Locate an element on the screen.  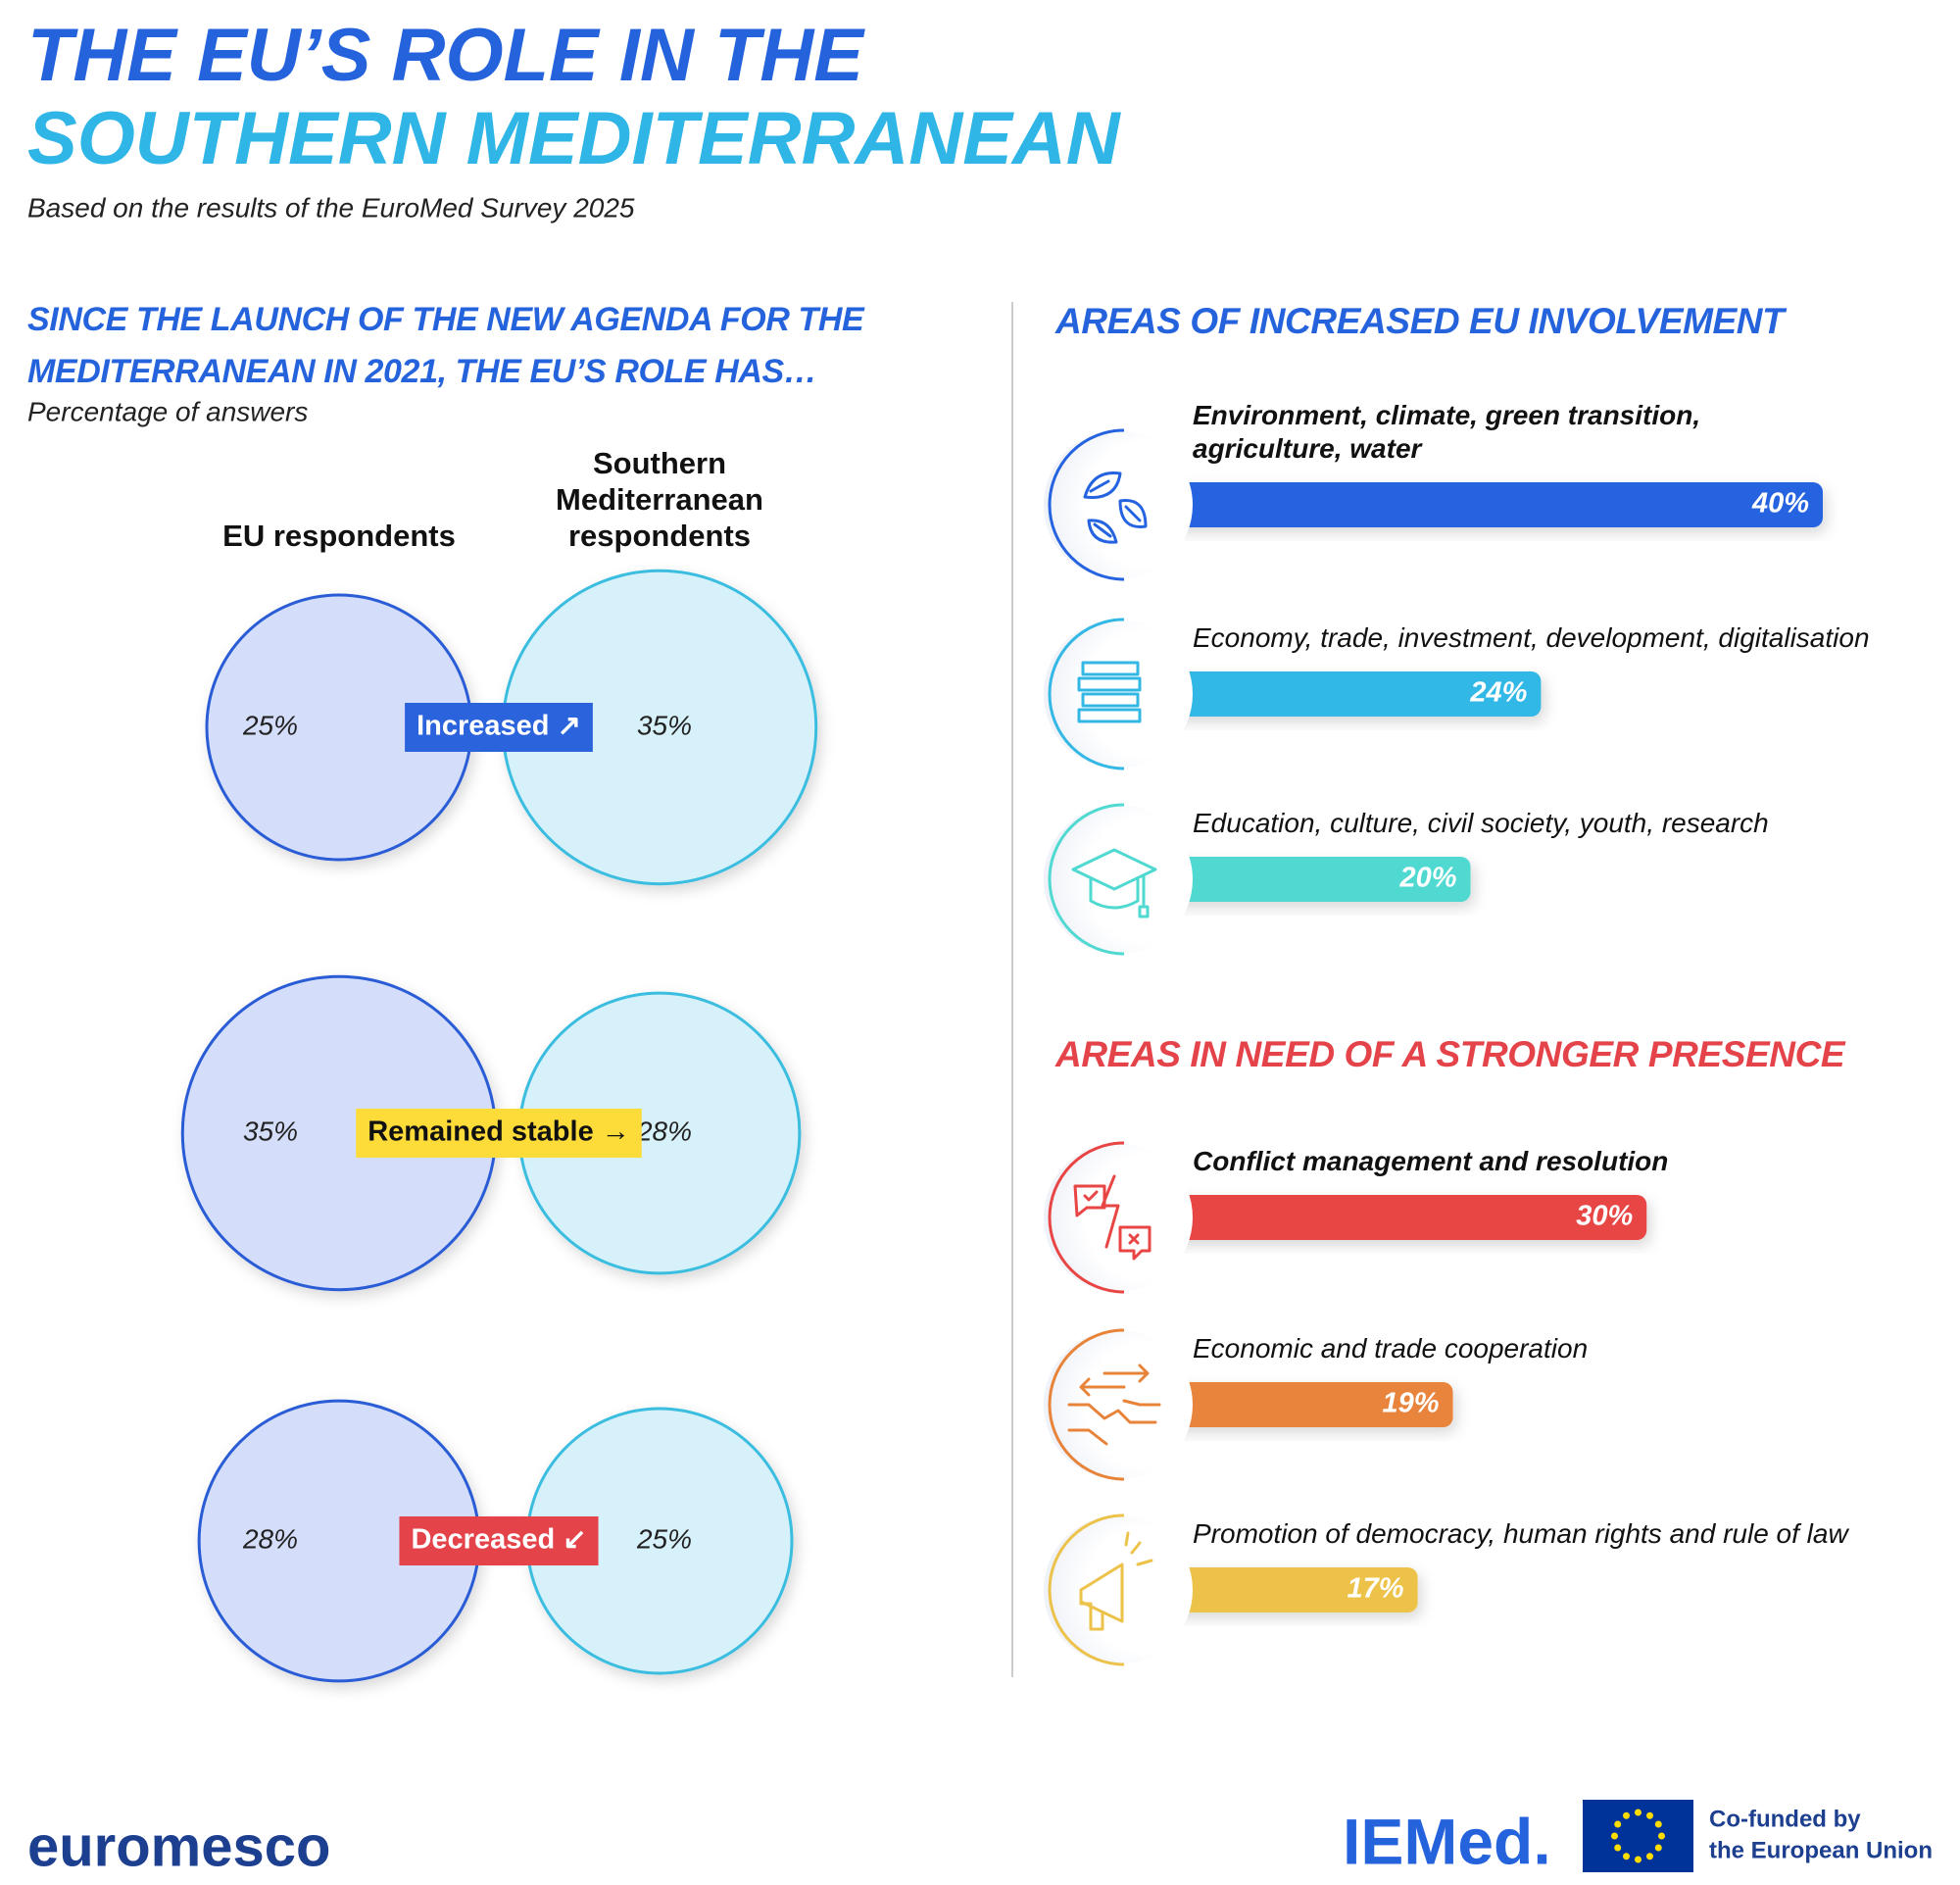
category-label: Conflict management and resolution is located at coordinates (1431, 1161).